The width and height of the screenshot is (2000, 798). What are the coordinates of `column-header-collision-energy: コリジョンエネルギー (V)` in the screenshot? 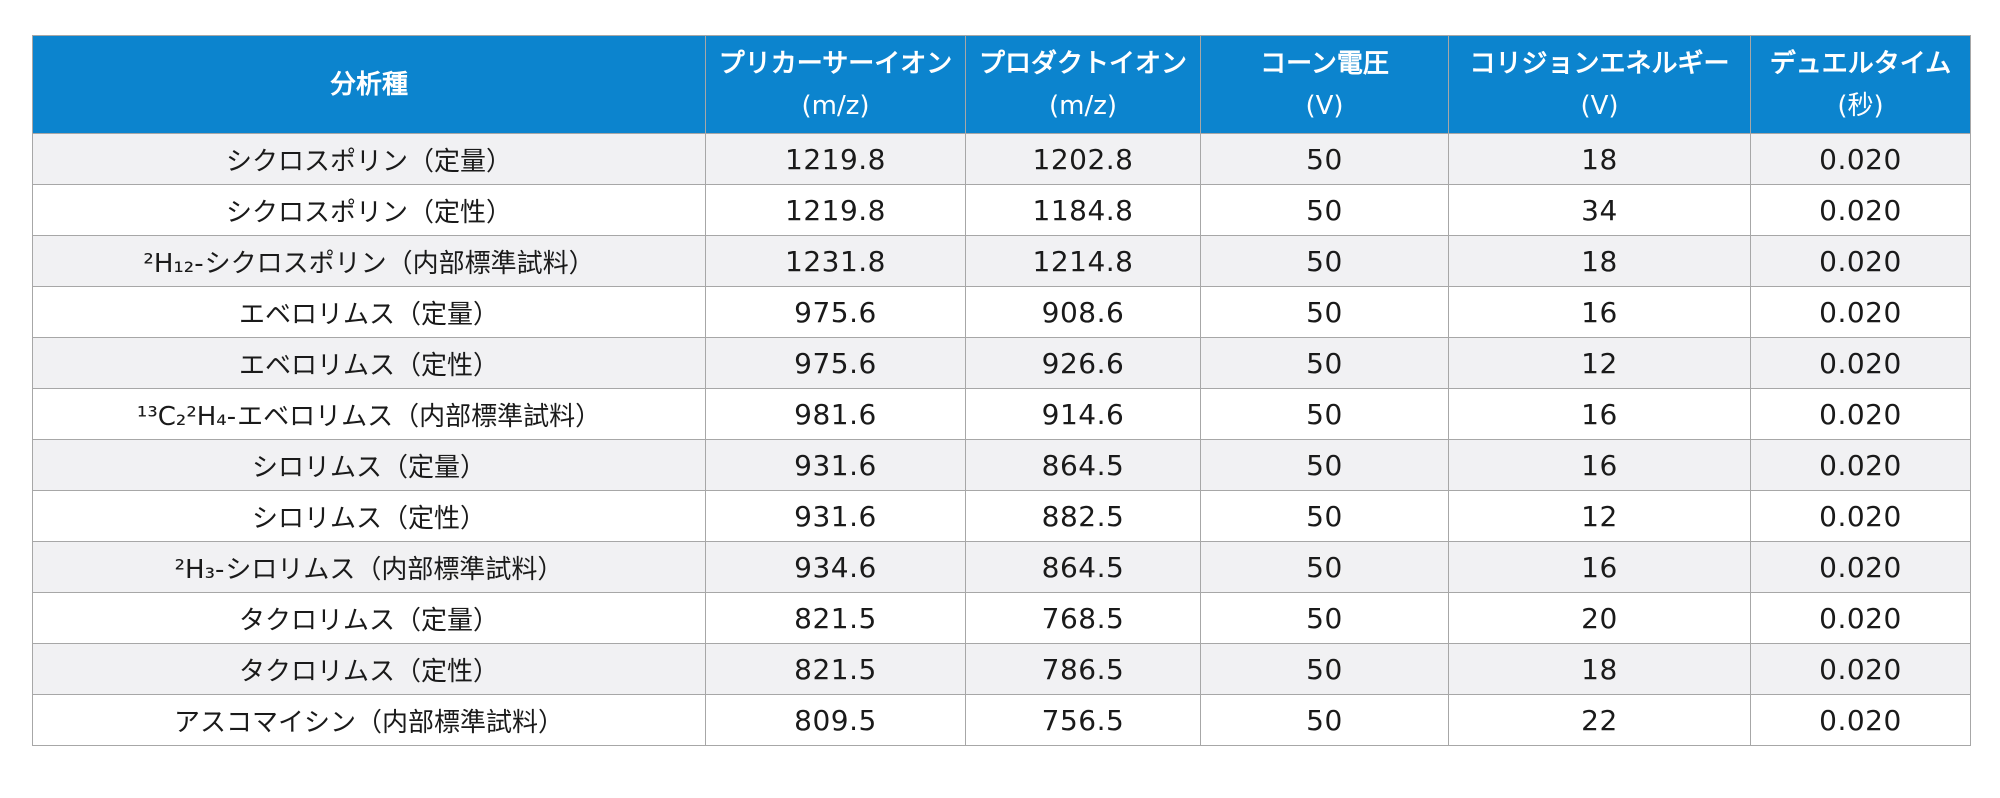 It's located at (1599, 84).